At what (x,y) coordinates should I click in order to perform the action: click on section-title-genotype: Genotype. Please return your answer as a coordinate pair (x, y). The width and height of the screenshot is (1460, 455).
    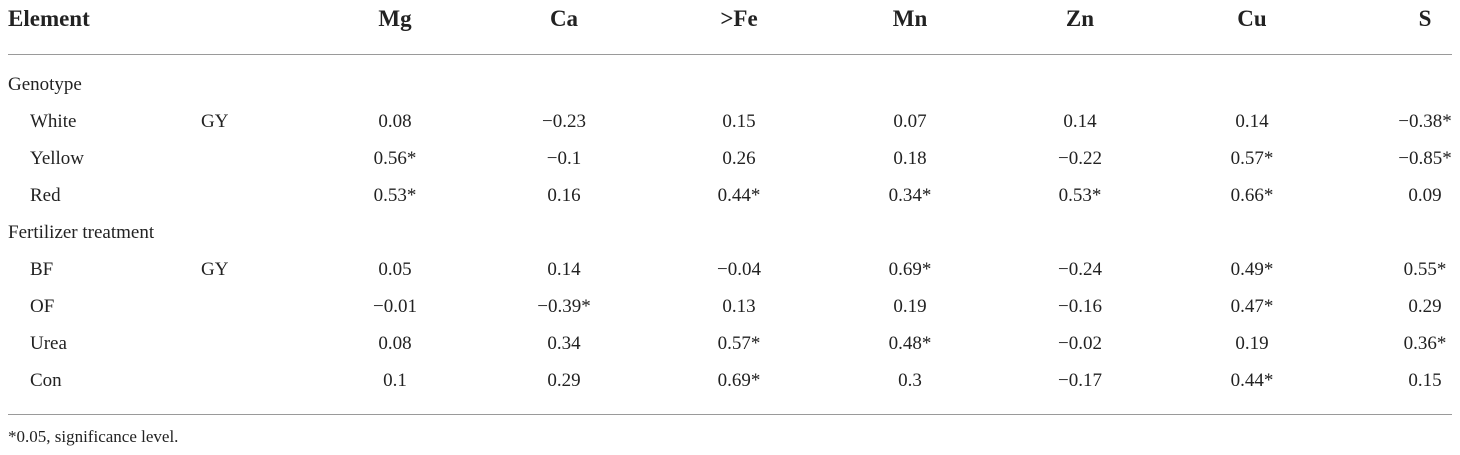
    Looking at the image, I should click on (45, 84).